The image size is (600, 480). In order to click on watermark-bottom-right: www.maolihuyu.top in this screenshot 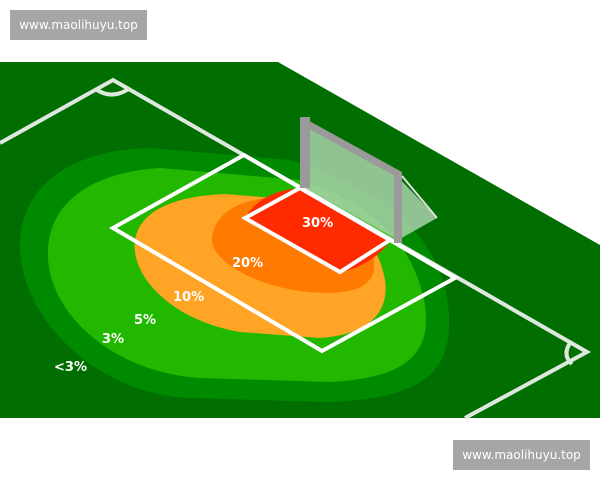, I will do `click(521, 455)`.